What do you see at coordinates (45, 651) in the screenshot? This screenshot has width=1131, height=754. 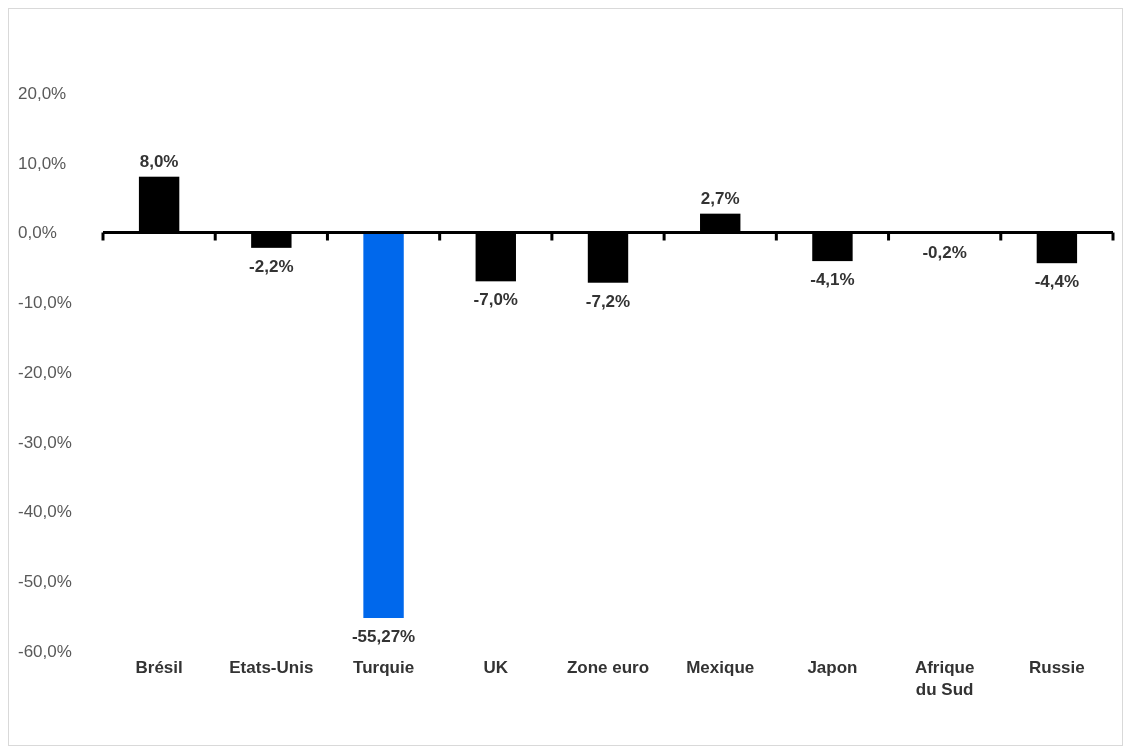 I see `y-tick-label: -60,0%` at bounding box center [45, 651].